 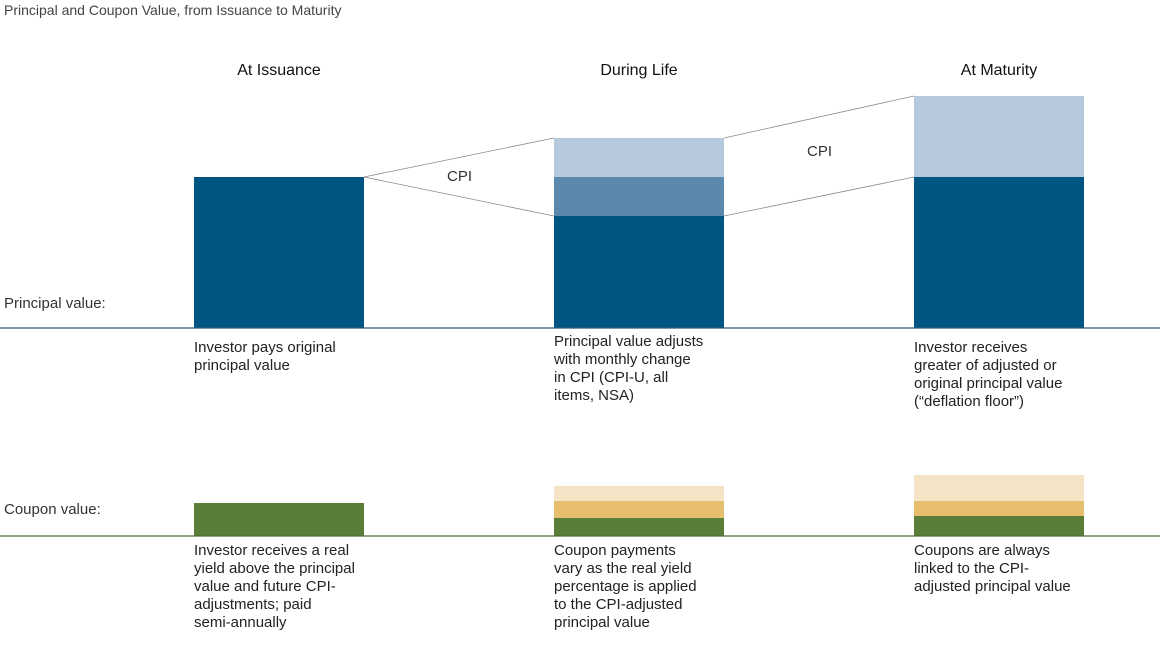 What do you see at coordinates (639, 527) in the screenshot?
I see `coupon-bar-life-green` at bounding box center [639, 527].